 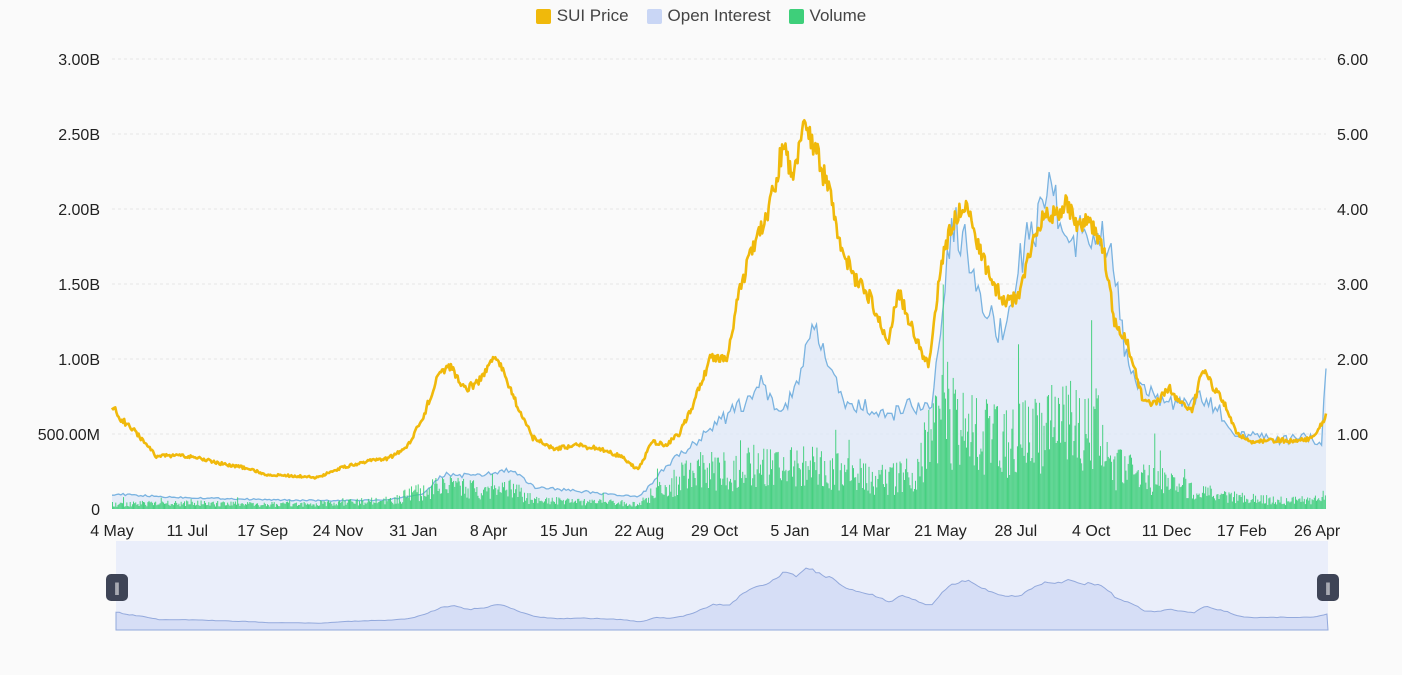 What do you see at coordinates (708, 16) in the screenshot?
I see `legend-item-open-interest: Open Interest` at bounding box center [708, 16].